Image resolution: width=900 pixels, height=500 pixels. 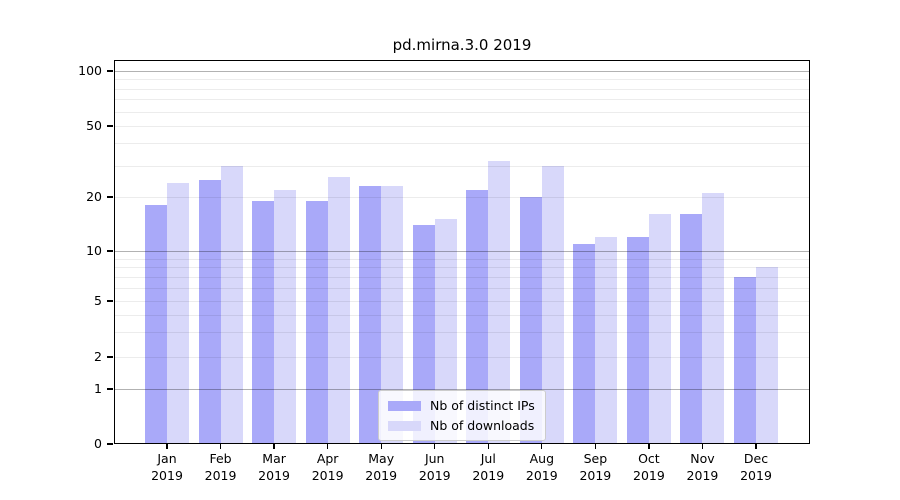 I want to click on x-tick-label: Jul 2019, so click(x=488, y=467).